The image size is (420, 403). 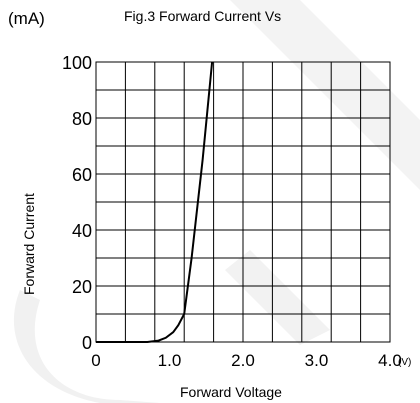 What do you see at coordinates (82, 231) in the screenshot?
I see `y-tick-label: 40` at bounding box center [82, 231].